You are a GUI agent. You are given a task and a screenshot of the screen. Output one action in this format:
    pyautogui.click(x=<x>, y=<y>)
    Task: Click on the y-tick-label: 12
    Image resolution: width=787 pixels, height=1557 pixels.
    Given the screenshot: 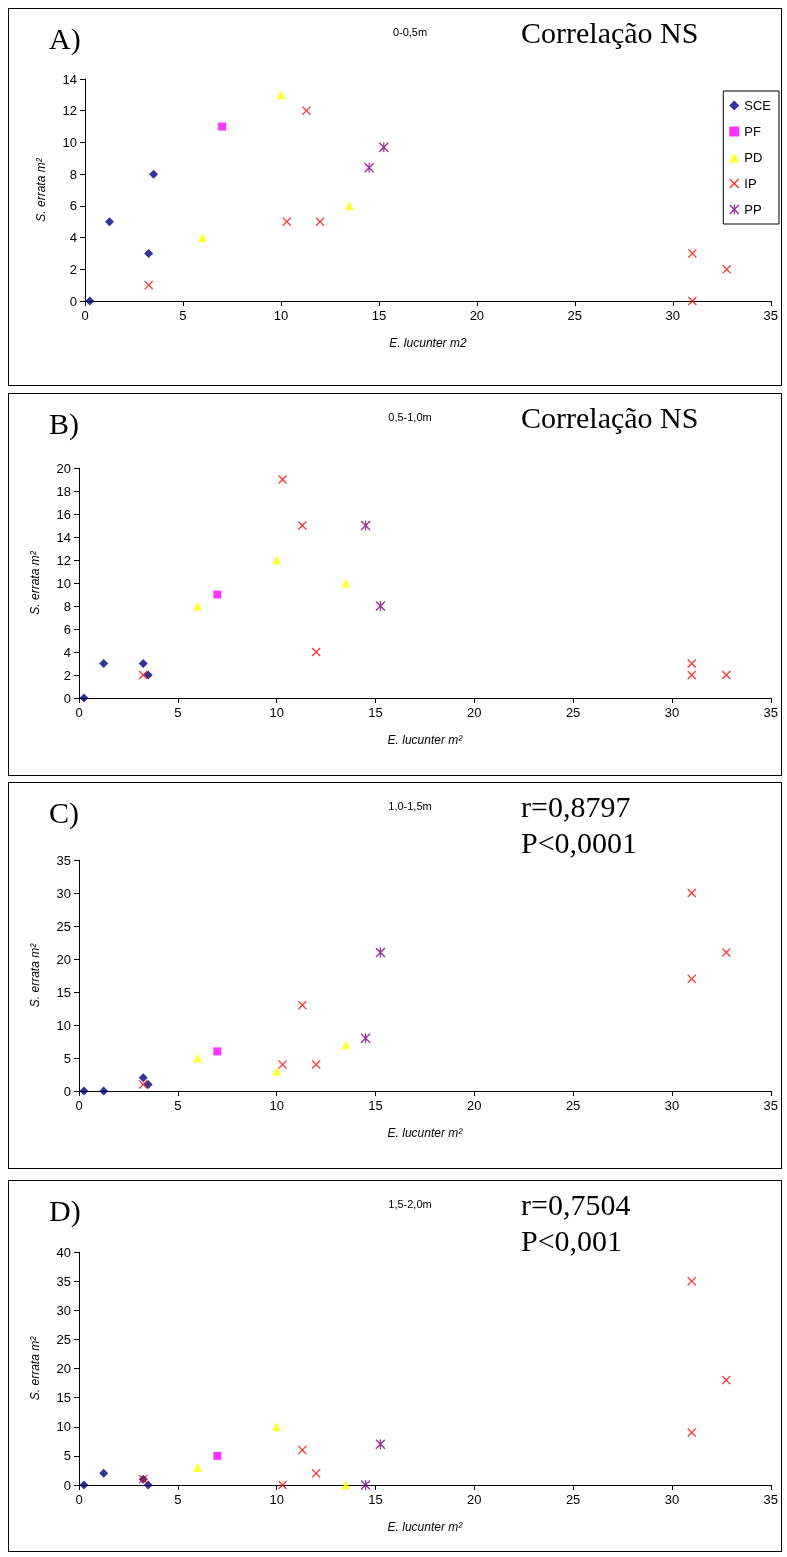 What is the action you would take?
    pyautogui.click(x=63, y=560)
    